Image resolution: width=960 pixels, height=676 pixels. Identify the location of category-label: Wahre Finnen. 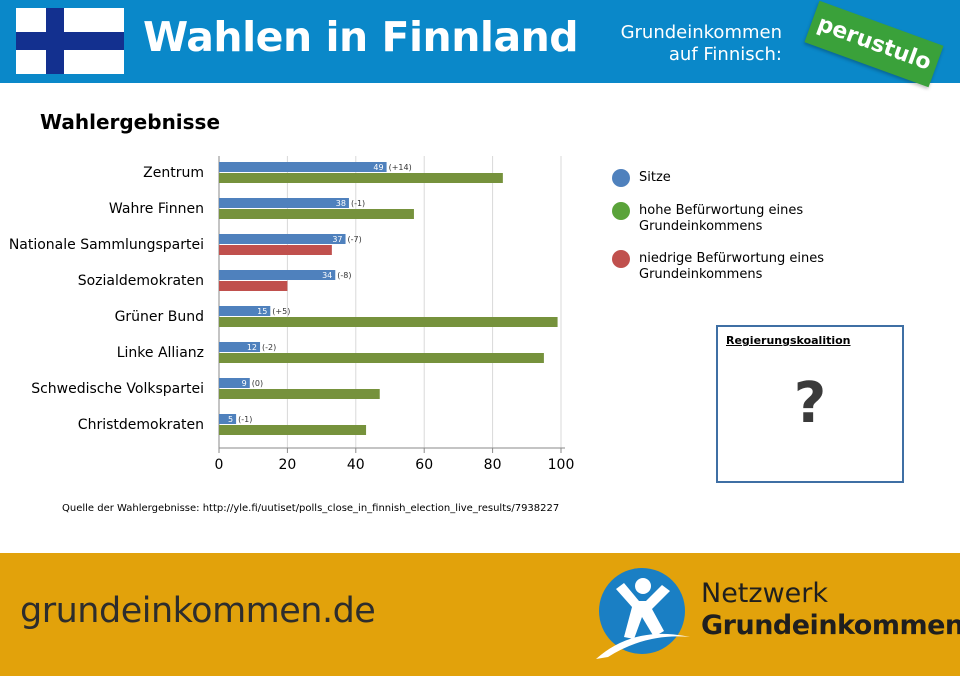
(156, 209).